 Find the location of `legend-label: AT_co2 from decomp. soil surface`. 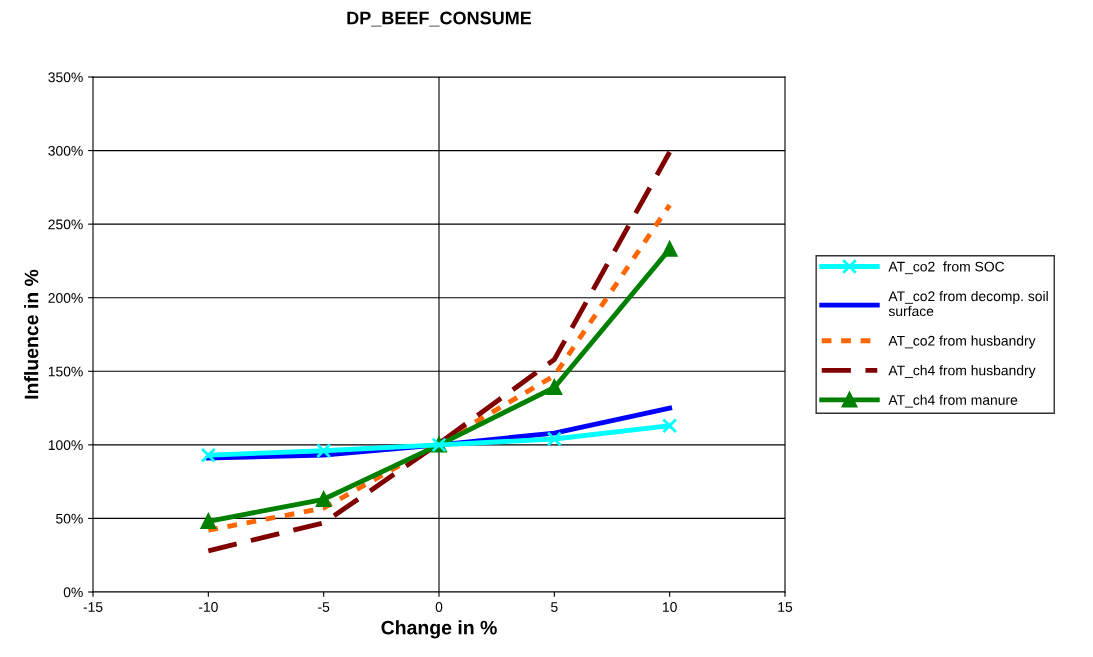

legend-label: AT_co2 from decomp. soil surface is located at coordinates (968, 303).